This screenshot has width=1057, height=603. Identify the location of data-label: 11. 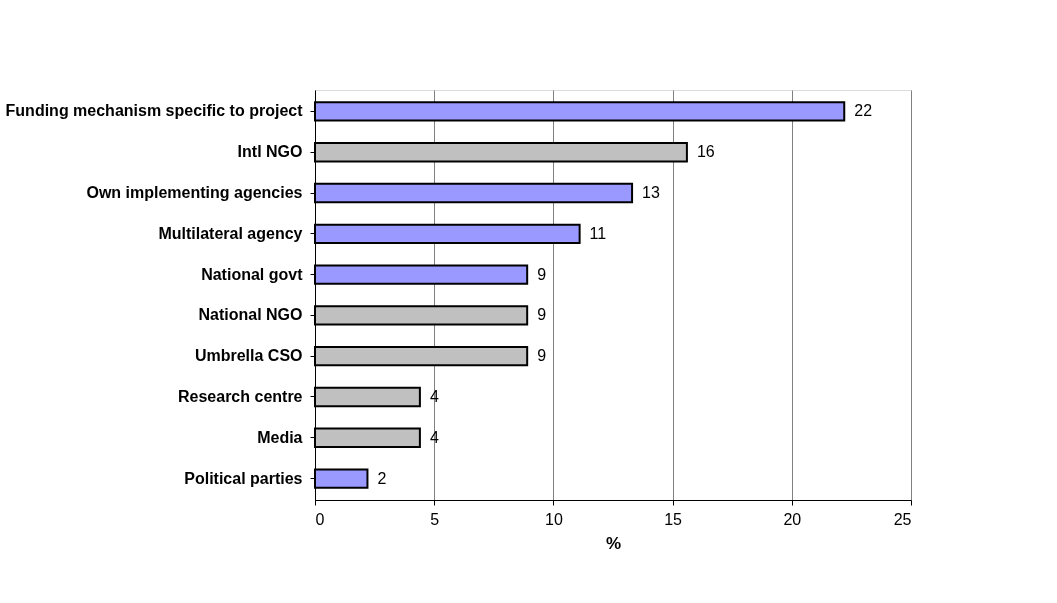
(598, 233).